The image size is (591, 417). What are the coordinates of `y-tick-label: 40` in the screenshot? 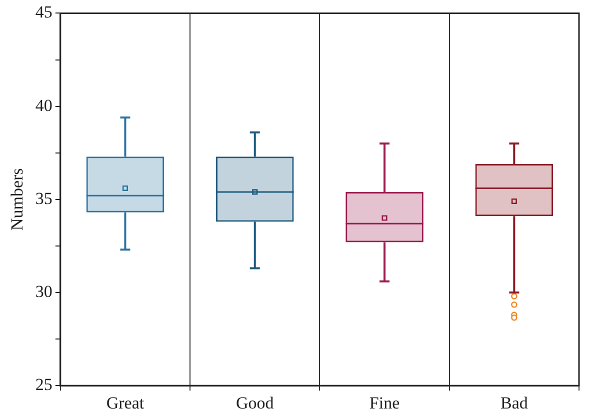 It's located at (43, 105).